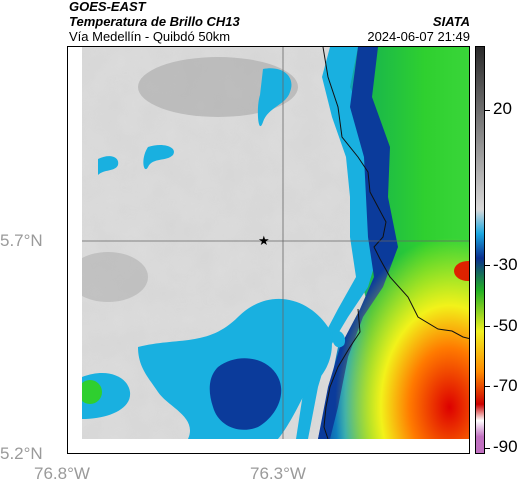 This screenshot has height=491, width=526. Describe the element at coordinates (505, 325) in the screenshot. I see `colorbar-label: -50` at that location.